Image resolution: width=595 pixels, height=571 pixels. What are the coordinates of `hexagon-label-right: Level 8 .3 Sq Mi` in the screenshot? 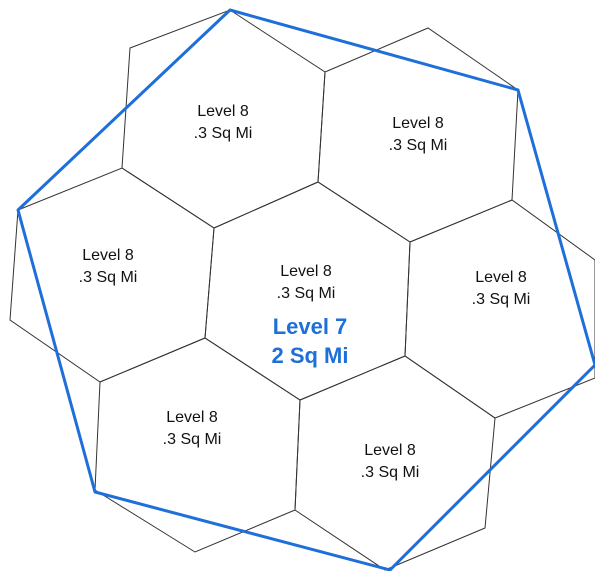 It's located at (501, 288).